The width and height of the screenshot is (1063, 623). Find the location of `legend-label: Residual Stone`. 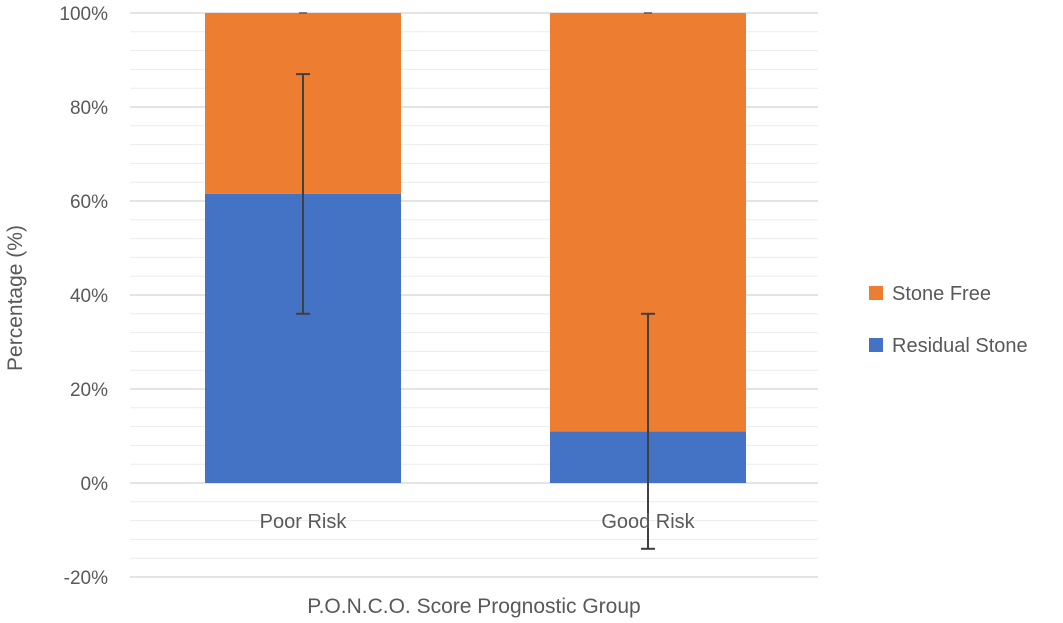

legend-label: Residual Stone is located at coordinates (960, 346).